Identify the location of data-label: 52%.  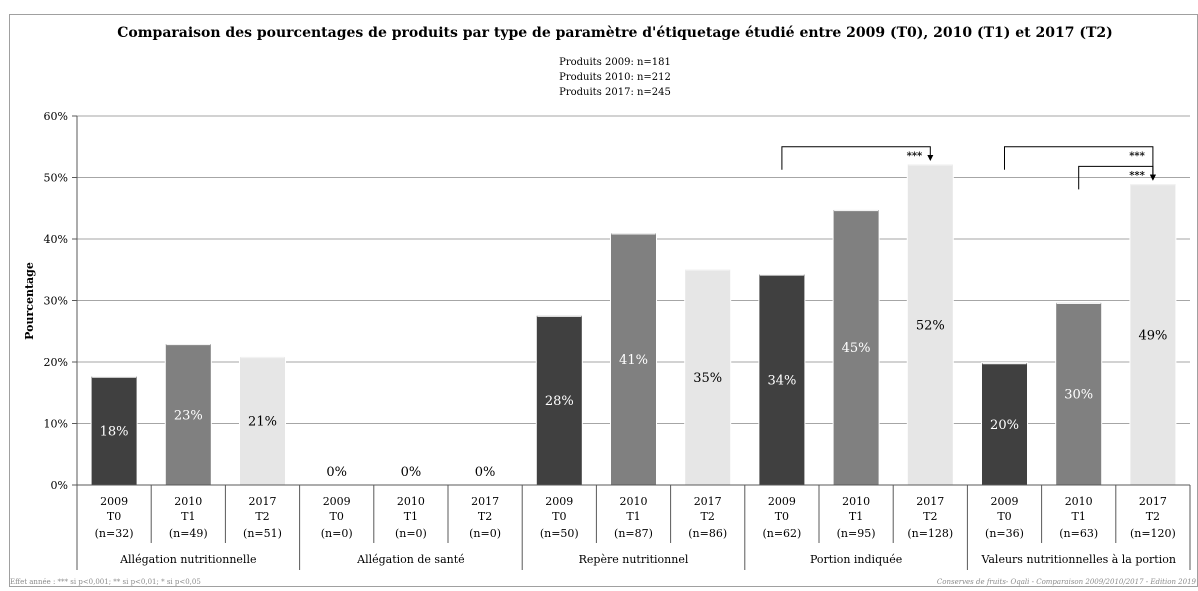
(930, 325).